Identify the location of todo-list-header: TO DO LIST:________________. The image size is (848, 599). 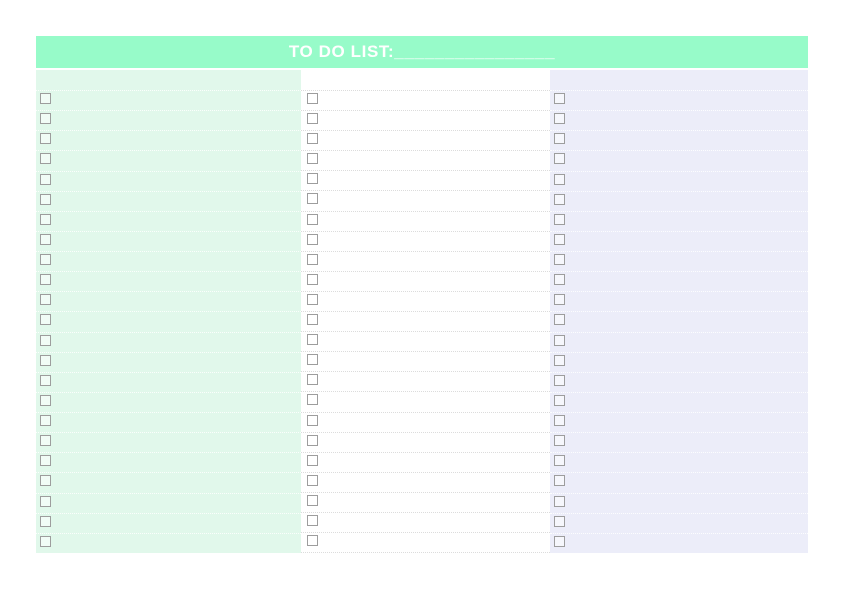
(422, 52).